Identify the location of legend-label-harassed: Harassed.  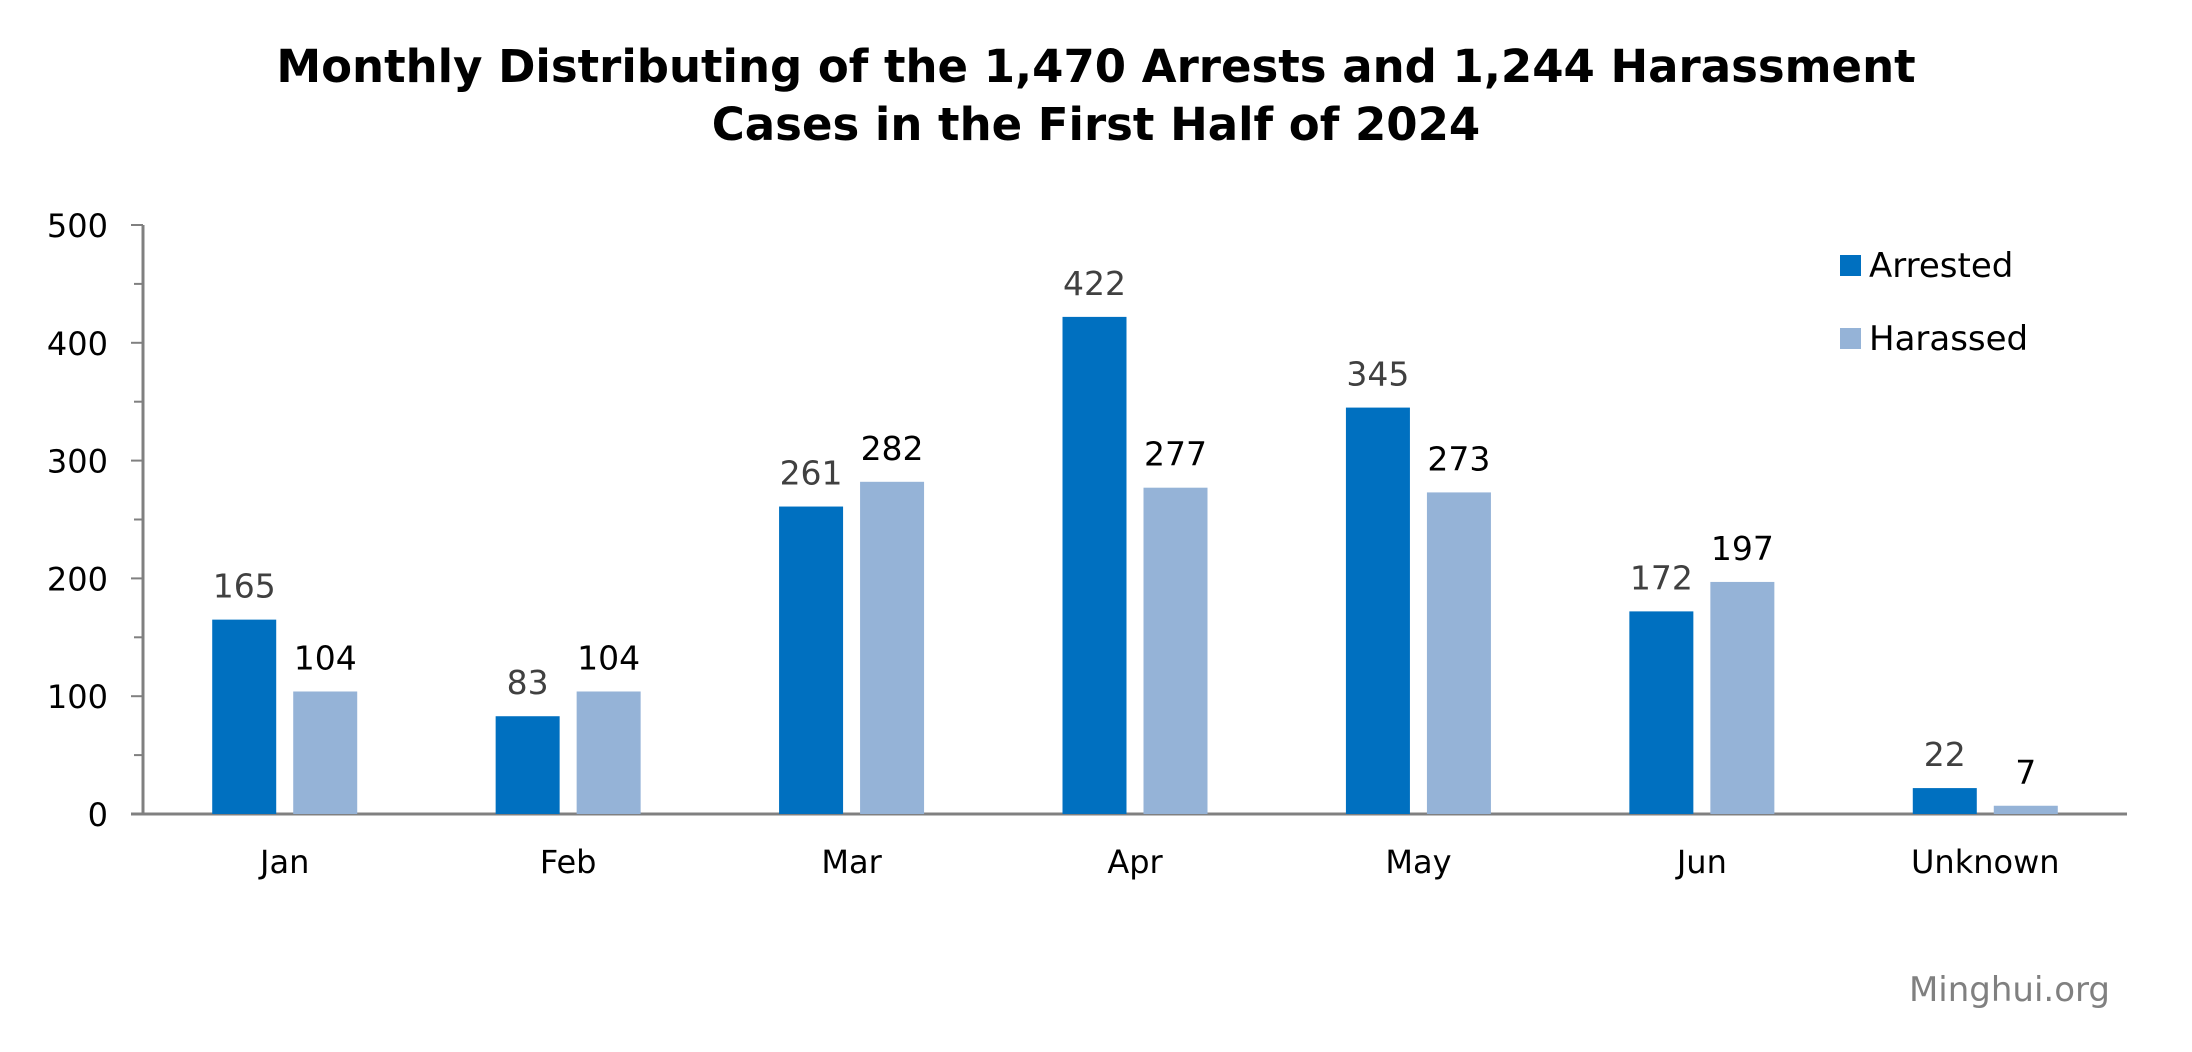
(1948, 339).